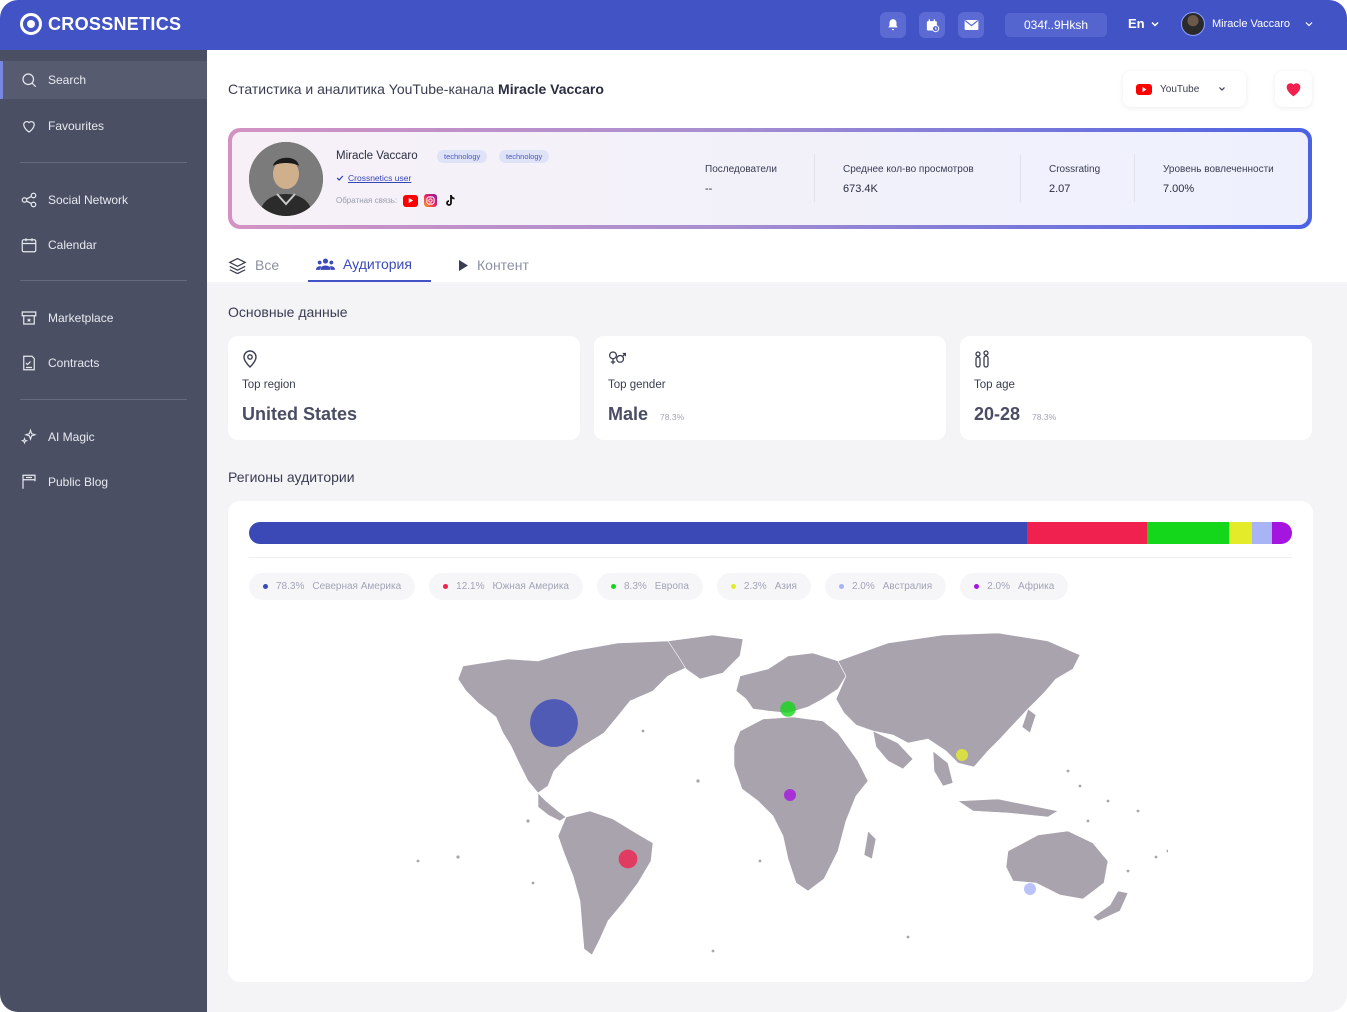  I want to click on region-distribution-bar, so click(770, 533).